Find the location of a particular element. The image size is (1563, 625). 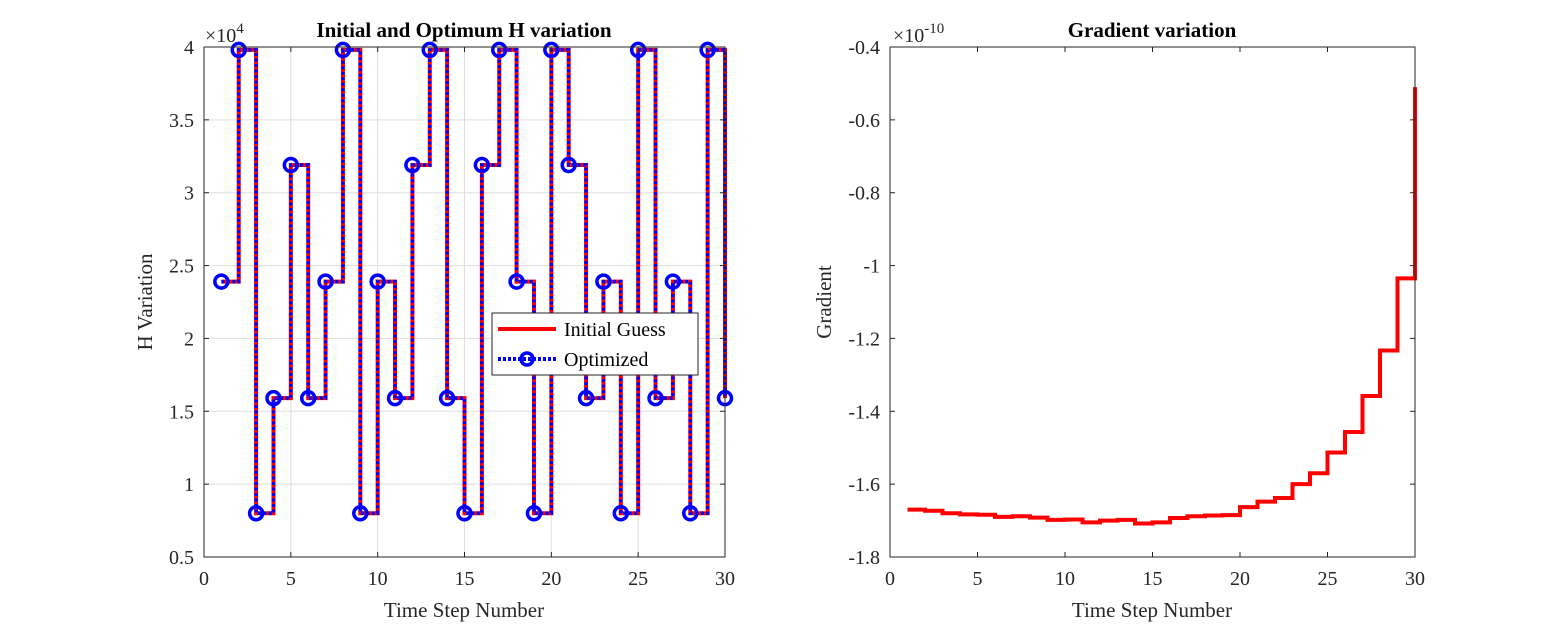

gradient-x-tick-label: 0 is located at coordinates (890, 579).